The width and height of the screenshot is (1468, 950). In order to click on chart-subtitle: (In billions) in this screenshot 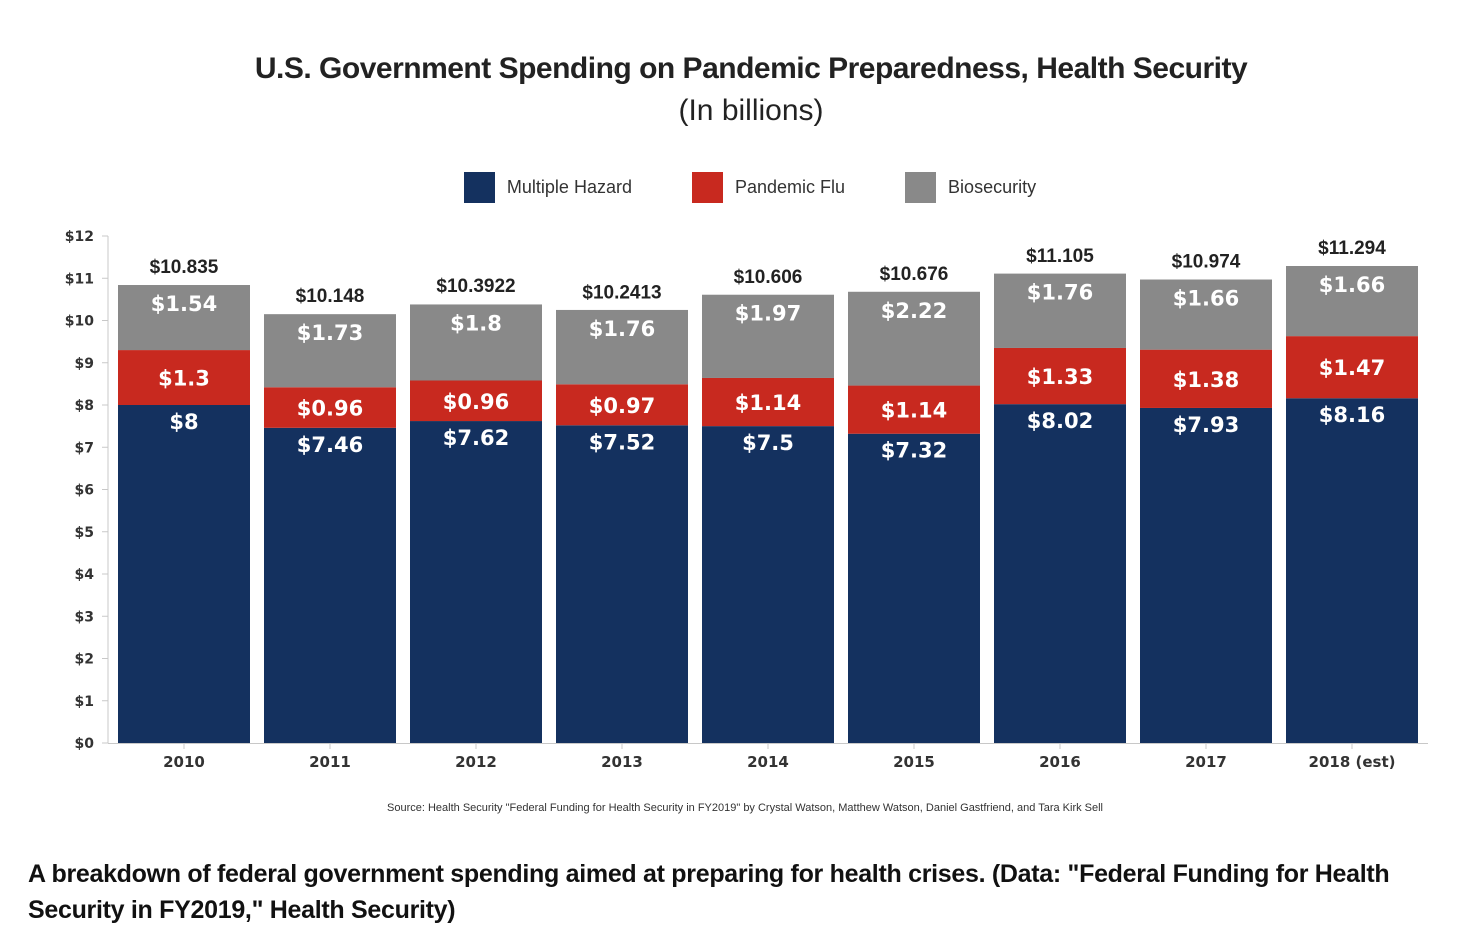, I will do `click(751, 110)`.